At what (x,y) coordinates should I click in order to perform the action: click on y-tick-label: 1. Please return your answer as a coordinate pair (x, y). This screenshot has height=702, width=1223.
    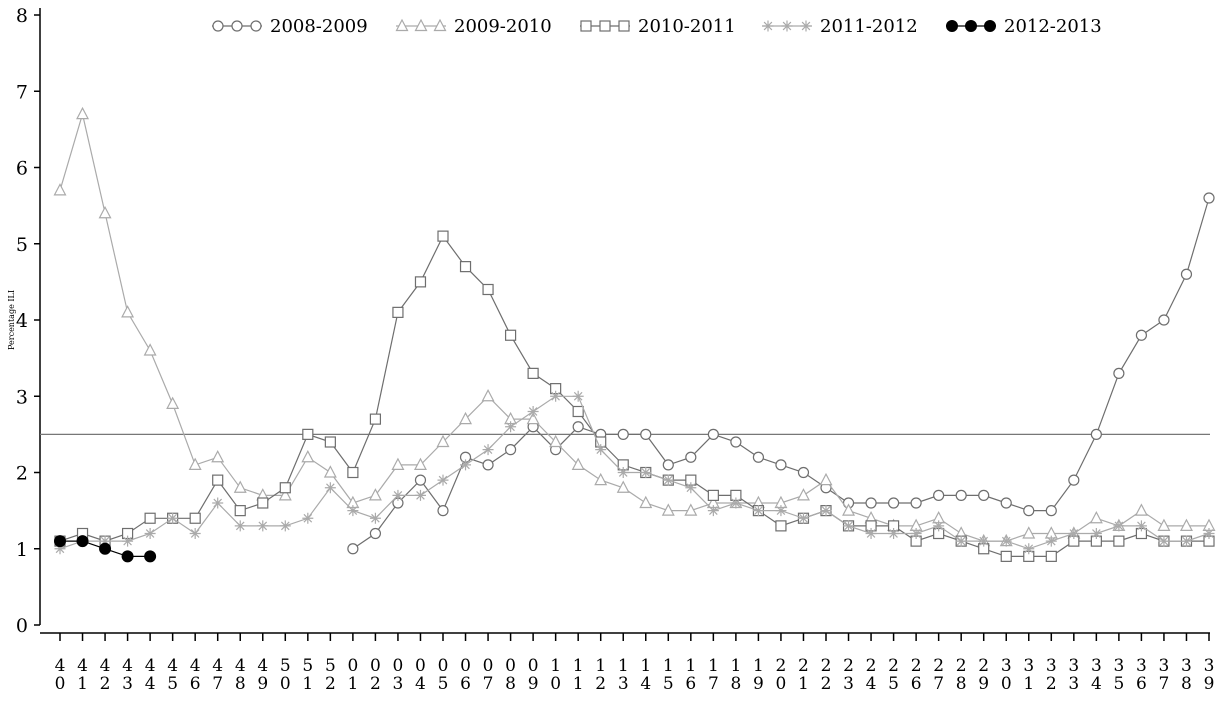
    Looking at the image, I should click on (22, 550).